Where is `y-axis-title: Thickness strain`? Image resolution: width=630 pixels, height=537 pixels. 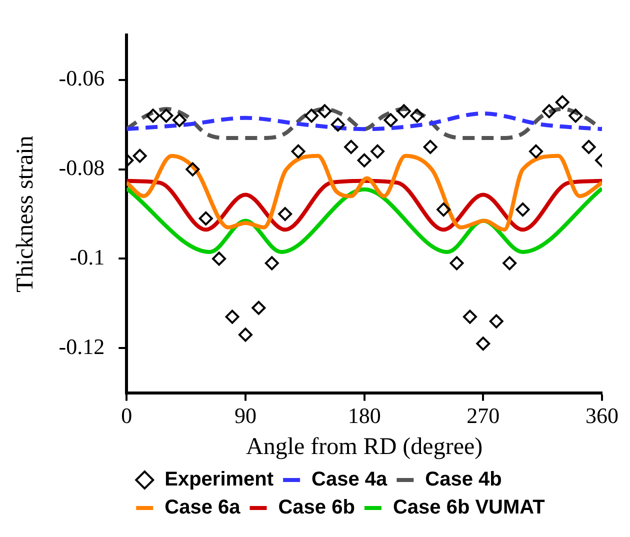 y-axis-title: Thickness strain is located at coordinates (25, 214).